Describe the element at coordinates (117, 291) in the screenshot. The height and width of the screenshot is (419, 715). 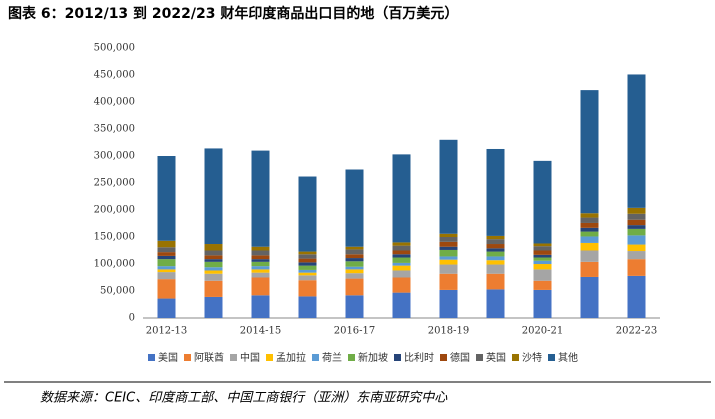
I see `y-tick-label: 50,000` at that location.